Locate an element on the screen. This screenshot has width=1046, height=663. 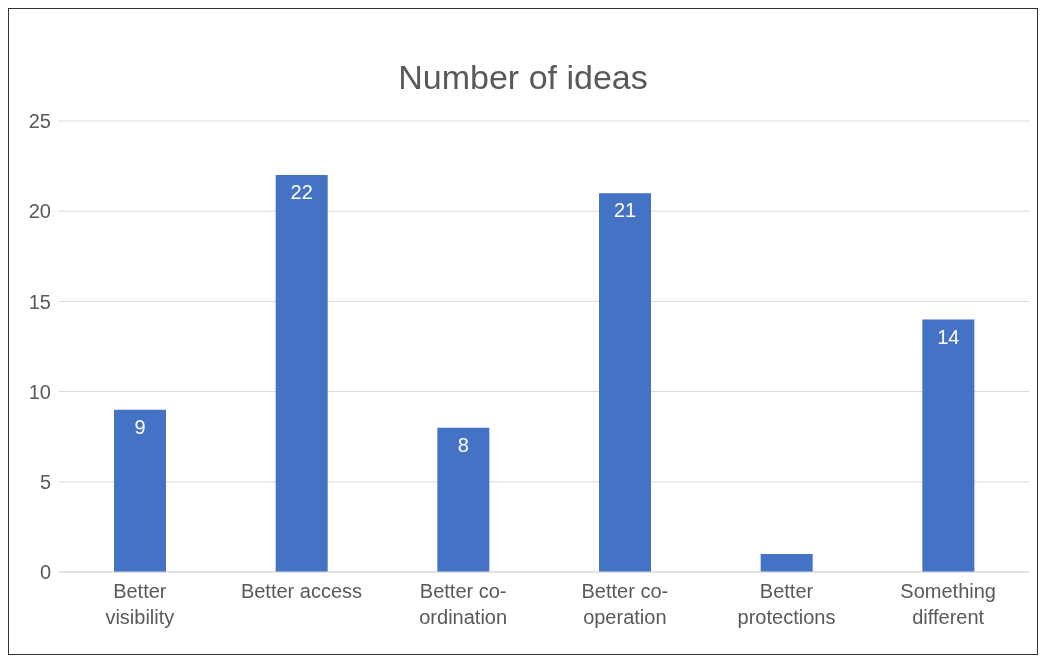
y-tick-label: 0 is located at coordinates (45, 572).